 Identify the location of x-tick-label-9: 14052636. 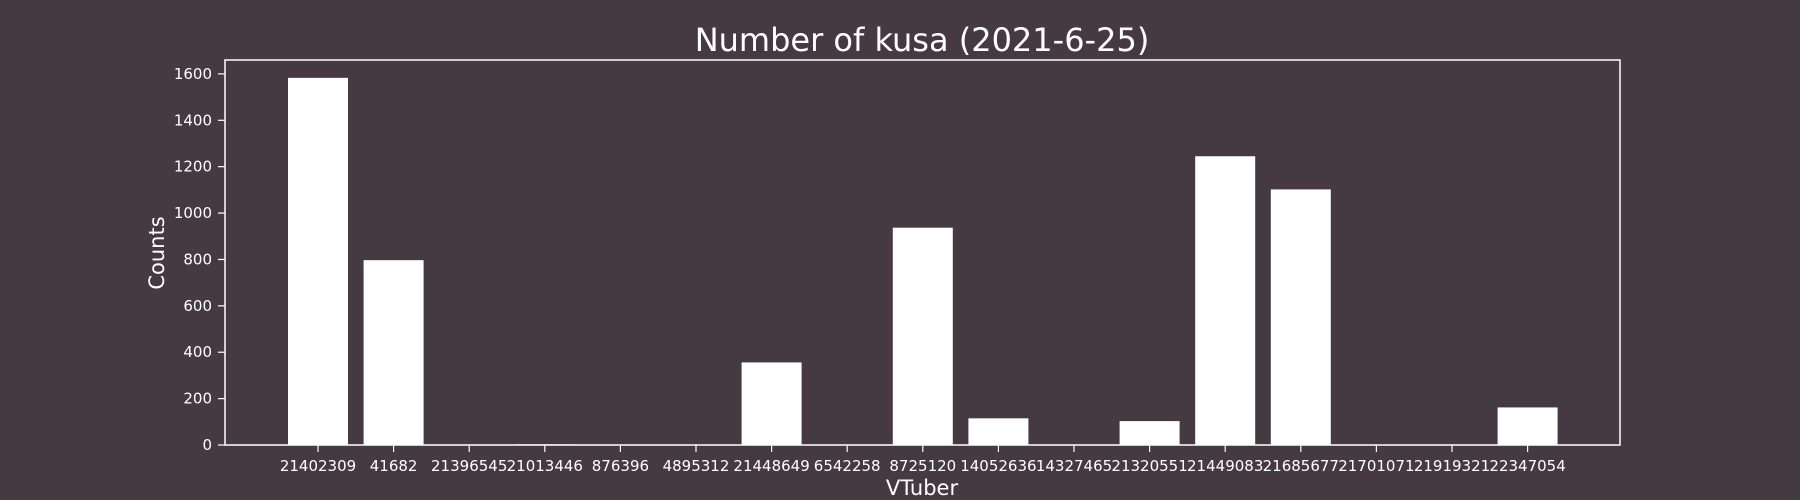
(998, 466).